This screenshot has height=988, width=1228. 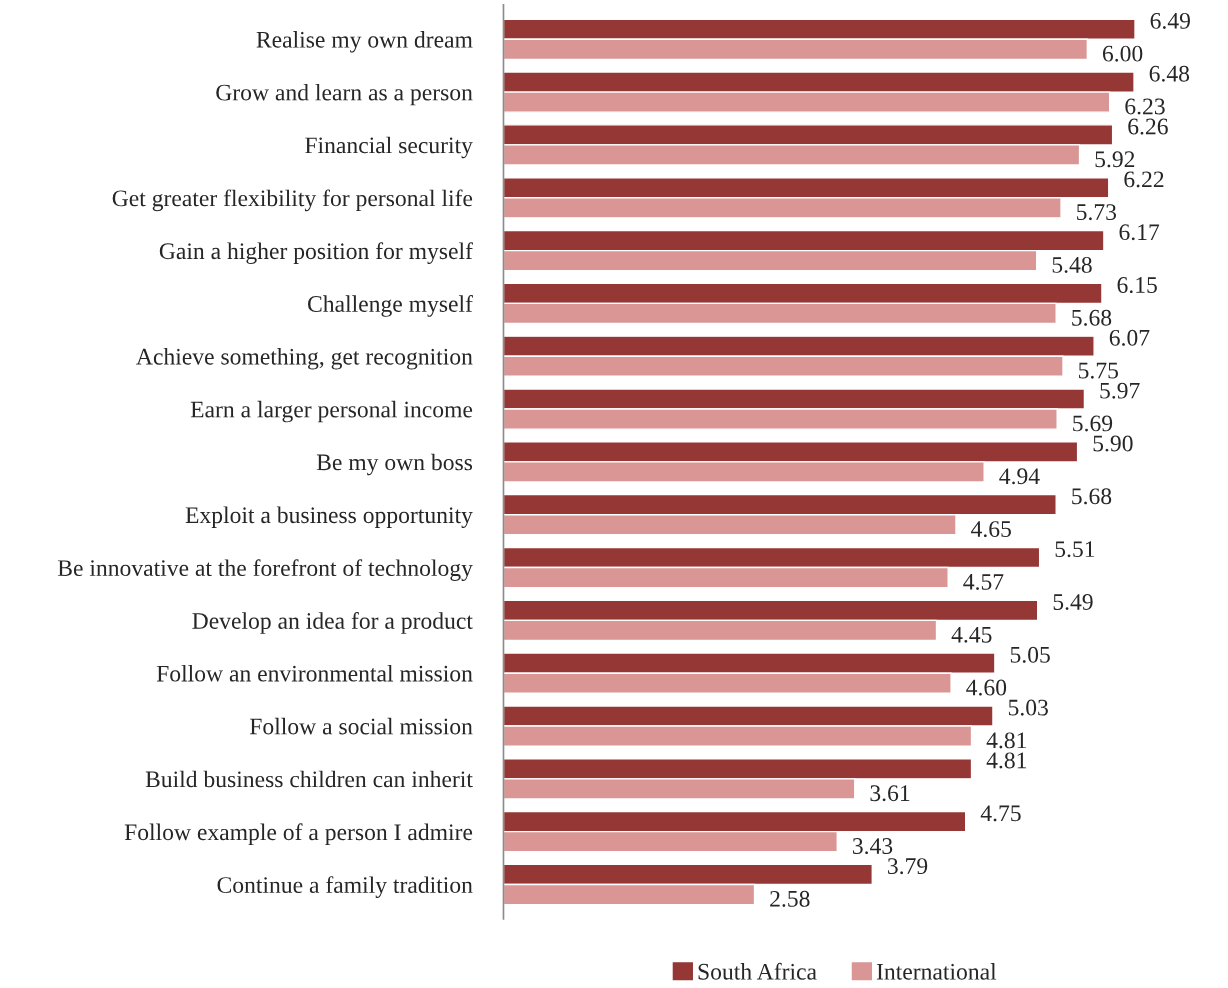 I want to click on data-label: 5.48, so click(x=1072, y=264).